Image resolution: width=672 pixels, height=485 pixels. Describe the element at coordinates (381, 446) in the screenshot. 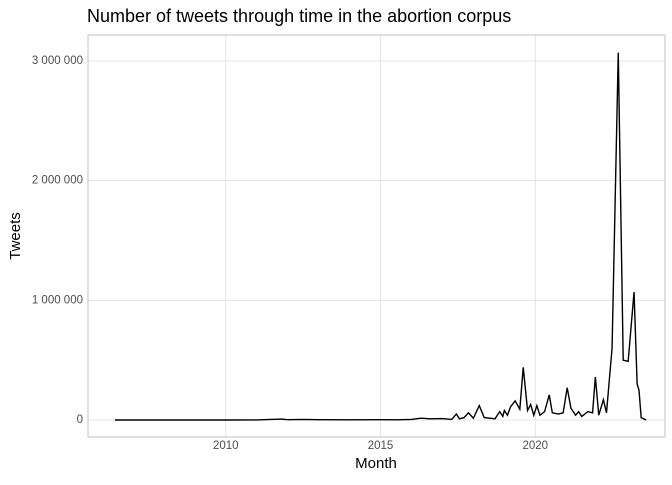

I see `x-tick-label: 2015` at that location.